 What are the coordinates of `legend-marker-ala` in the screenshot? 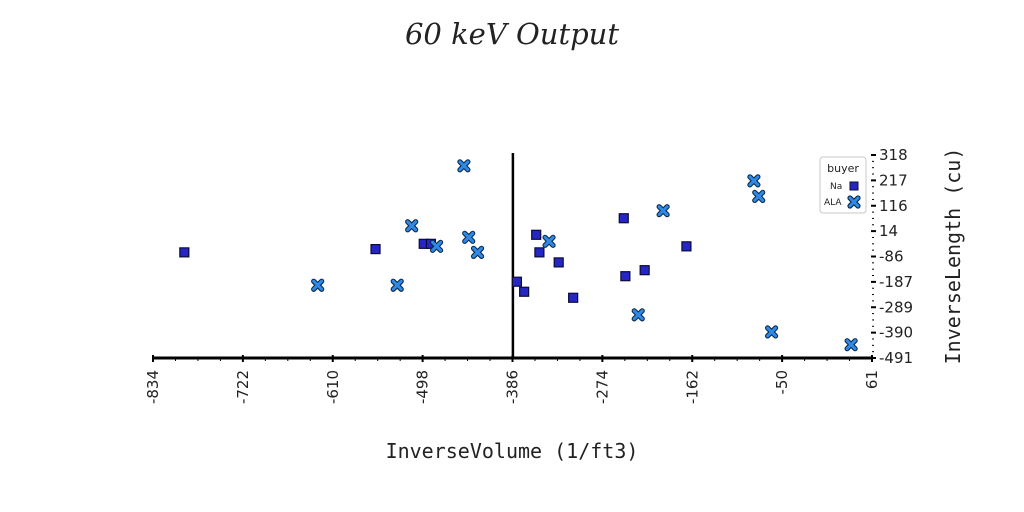 It's located at (854, 202).